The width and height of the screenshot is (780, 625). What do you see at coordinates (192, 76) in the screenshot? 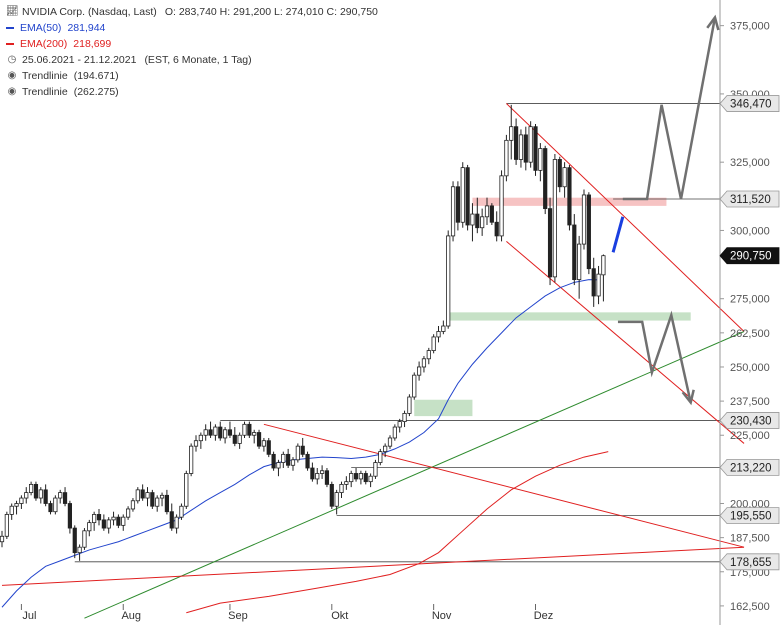
I see `legend-trend1: ◉ Trendlinie (194.671)` at bounding box center [192, 76].